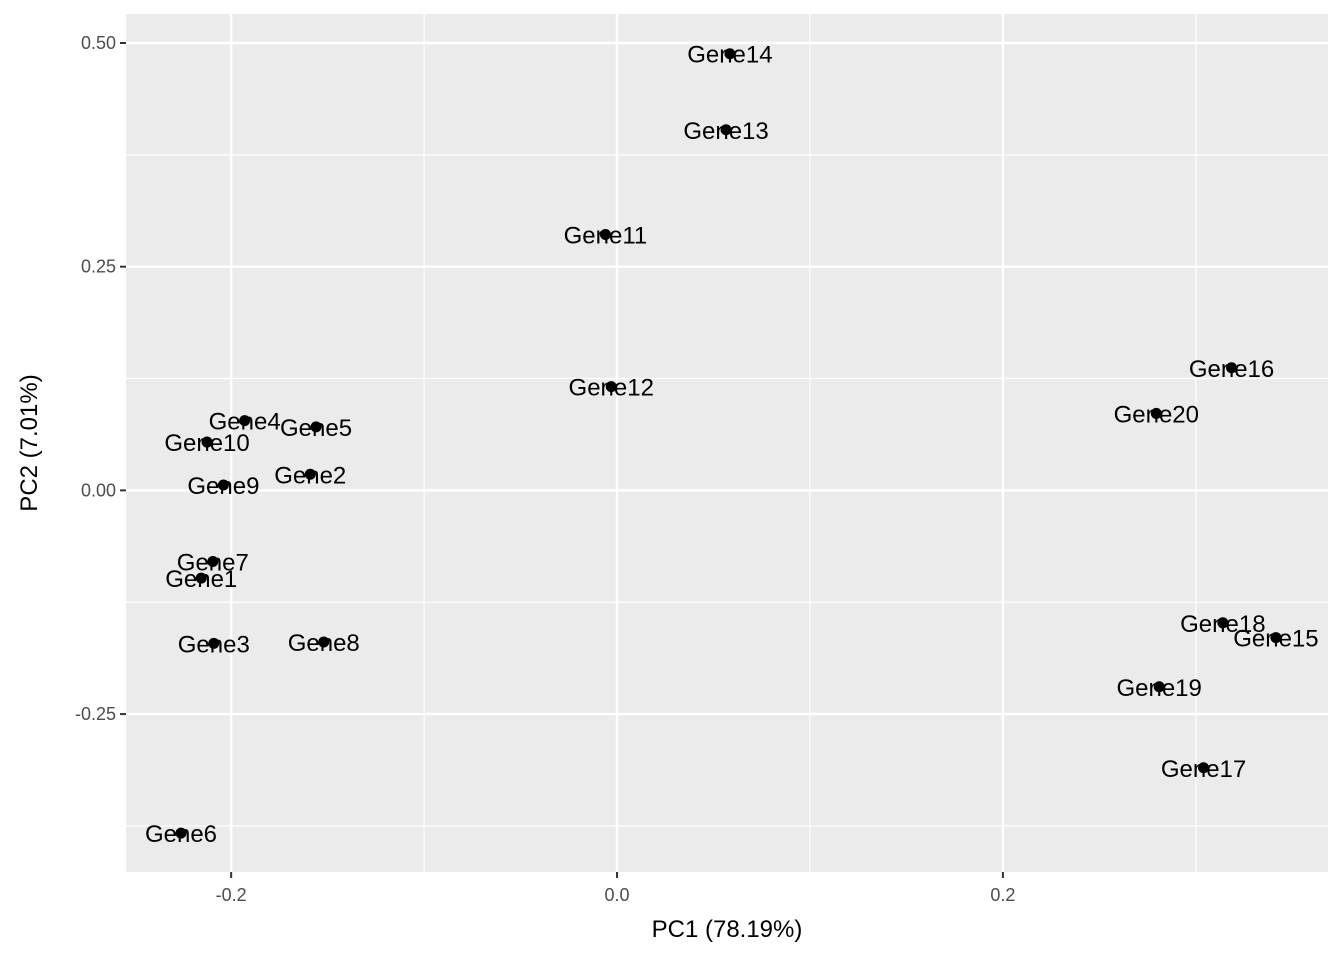  I want to click on point-label-gene12: Gene12, so click(611, 388).